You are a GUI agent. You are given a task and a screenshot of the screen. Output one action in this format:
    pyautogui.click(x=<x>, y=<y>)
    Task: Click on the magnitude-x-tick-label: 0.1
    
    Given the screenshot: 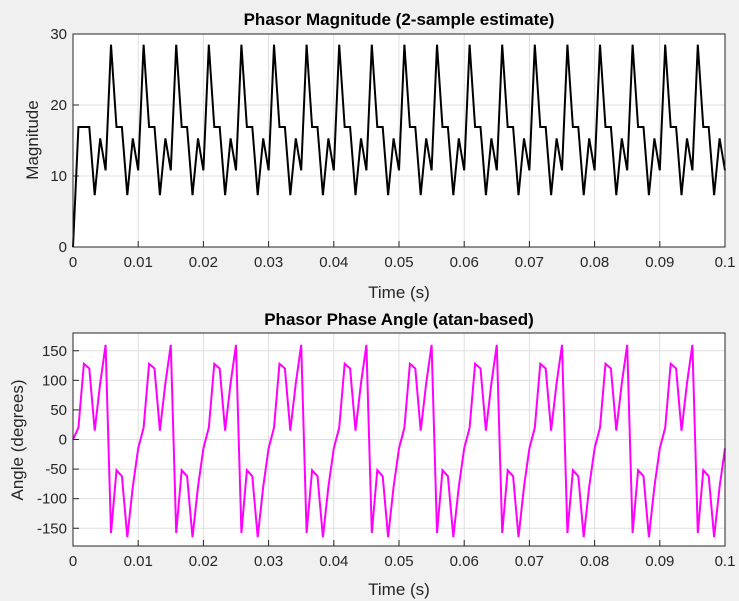 What is the action you would take?
    pyautogui.click(x=725, y=262)
    